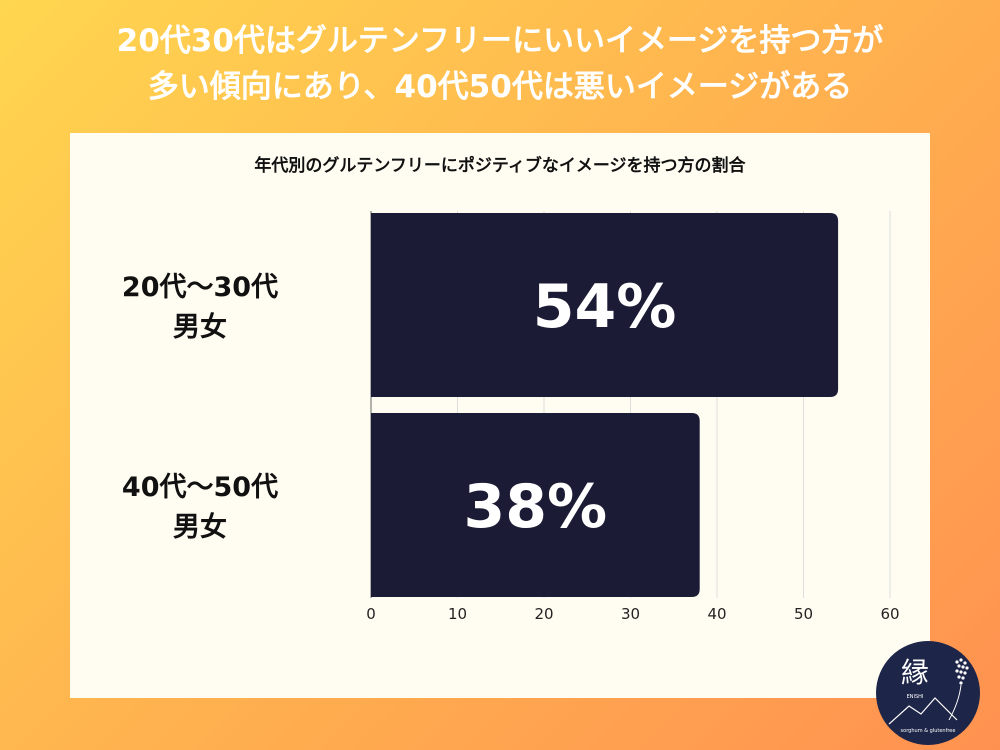 The image size is (1000, 750). What do you see at coordinates (716, 614) in the screenshot?
I see `x-tick-label: 40` at bounding box center [716, 614].